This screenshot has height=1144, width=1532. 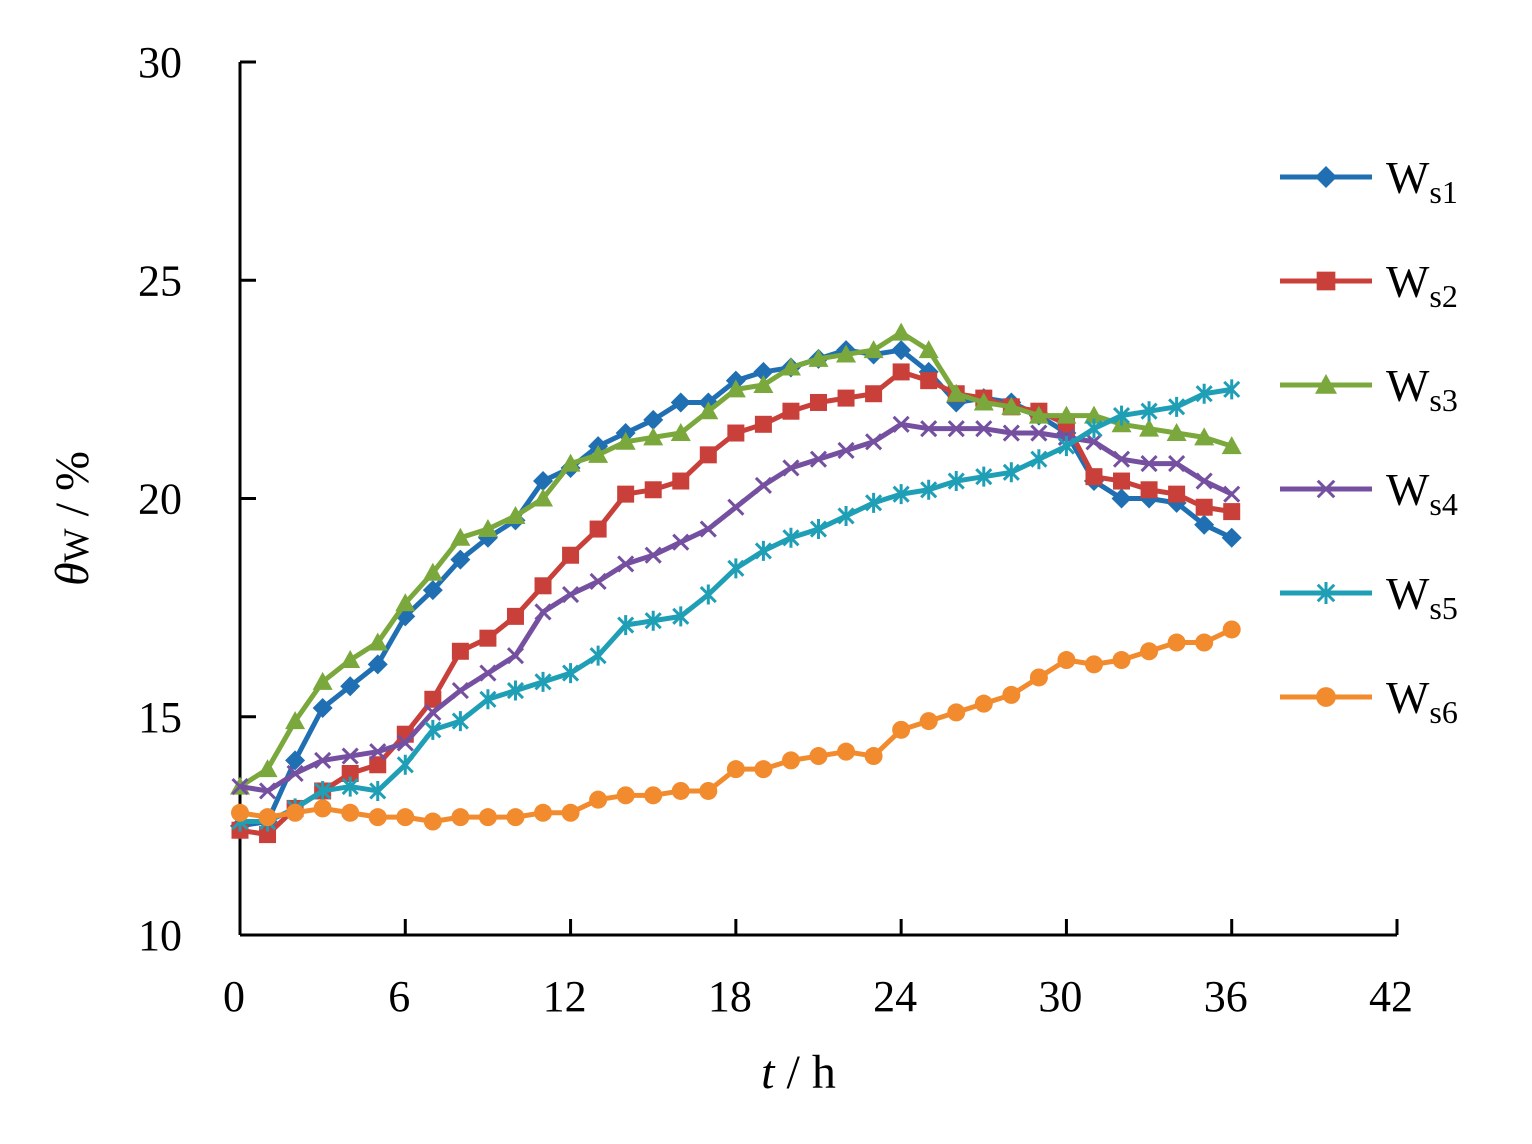 I want to click on legend-label-s1: Ws1, so click(x=1422, y=181).